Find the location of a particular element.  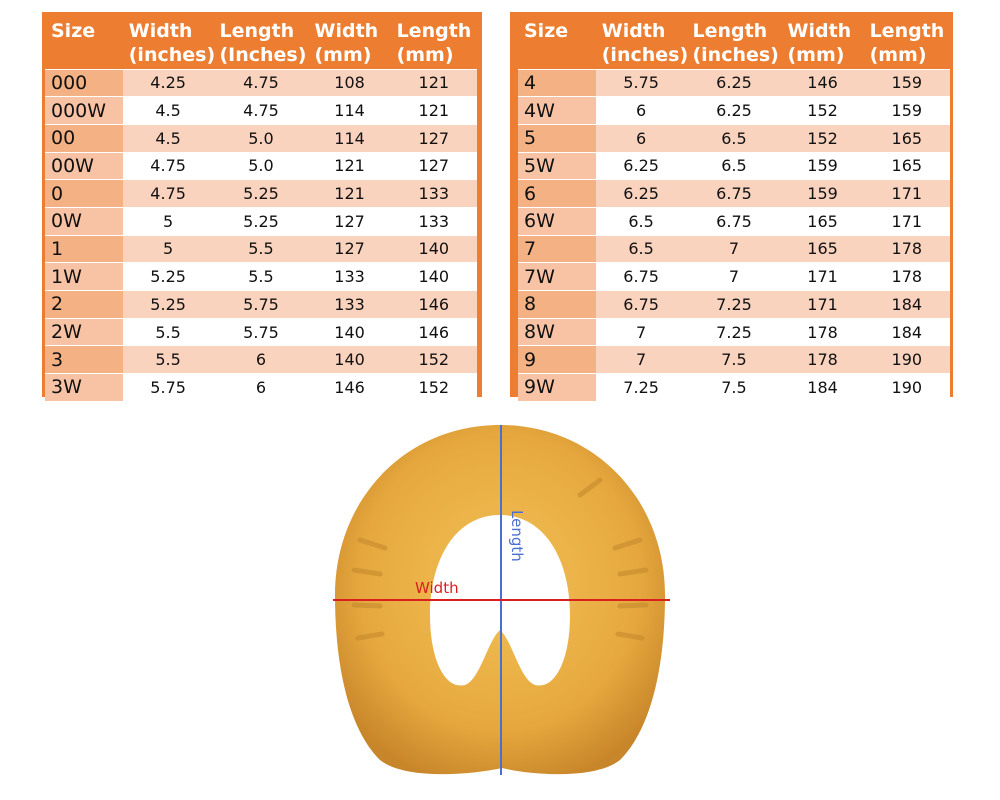

table-row: 2 5.25 5.75 133 146 is located at coordinates (261, 304).